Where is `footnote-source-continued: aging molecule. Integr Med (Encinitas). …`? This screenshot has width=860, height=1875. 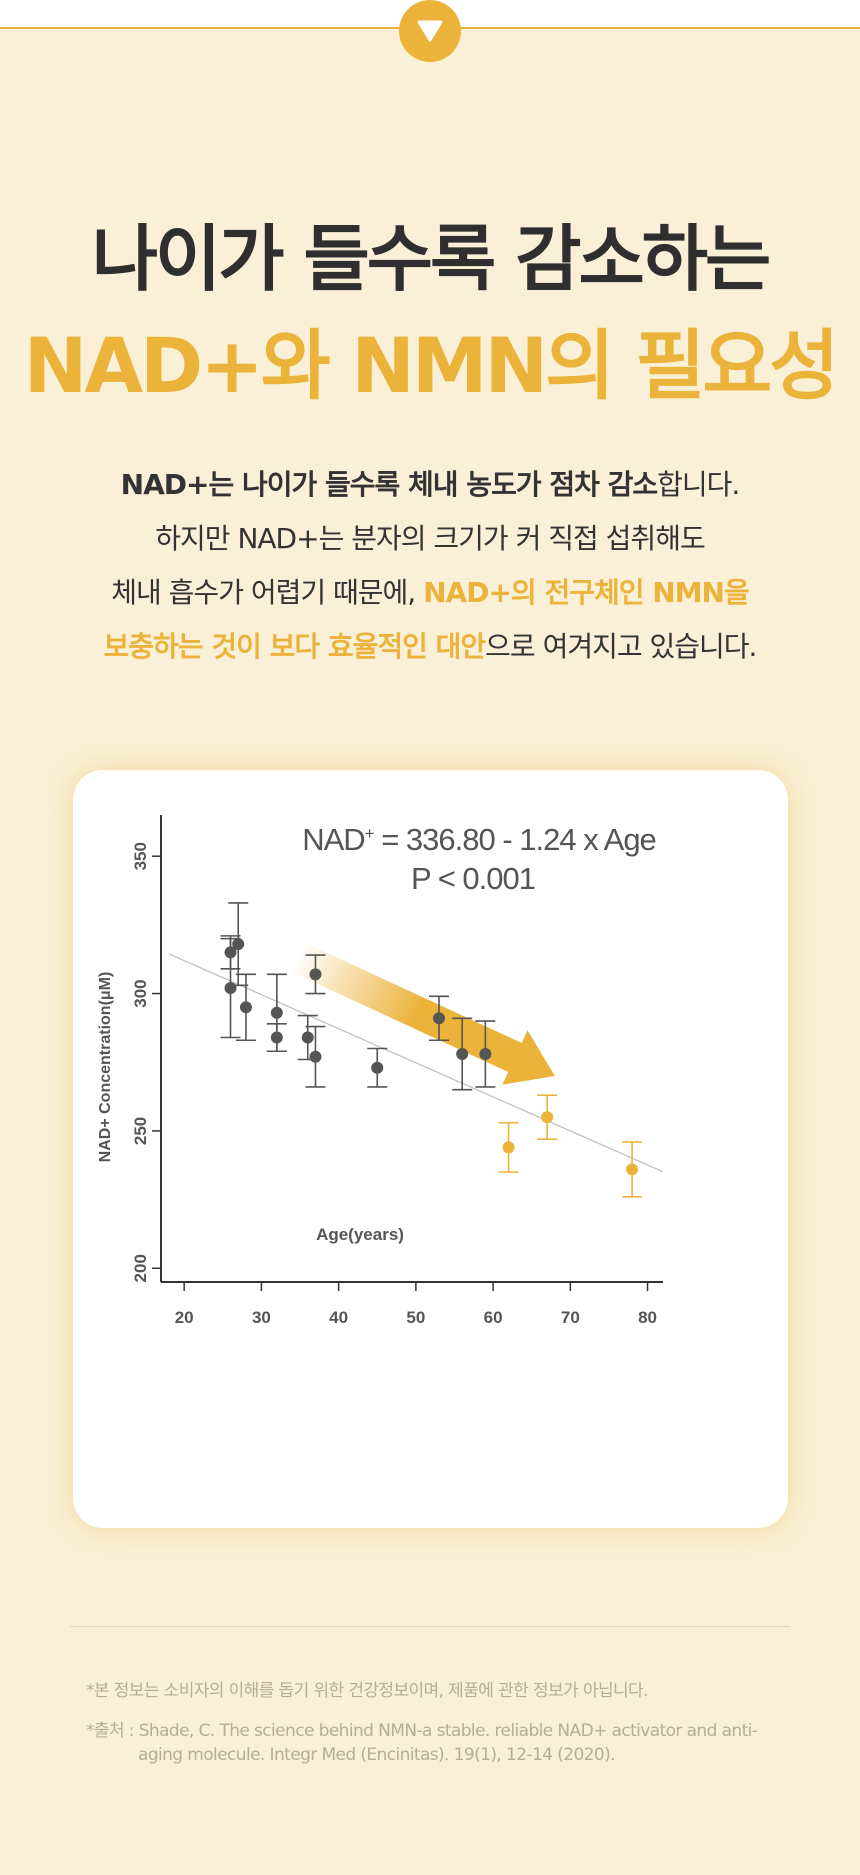
footnote-source-continued: aging molecule. Integr Med (Encinitas). … is located at coordinates (377, 1755).